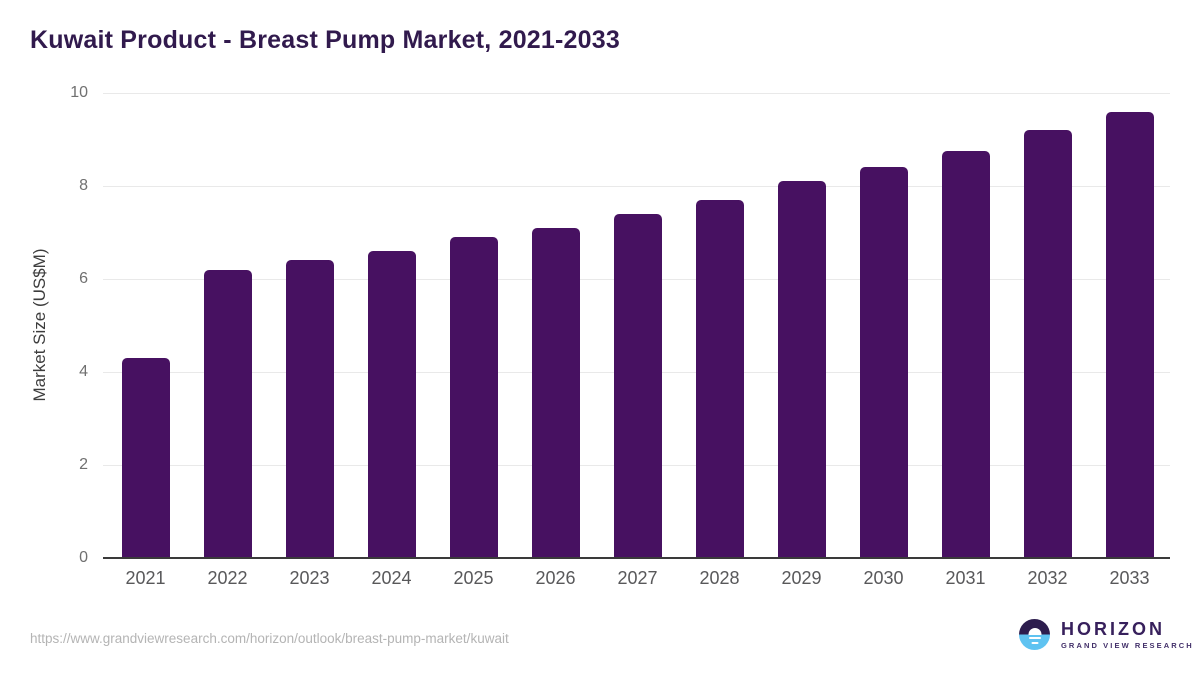  Describe the element at coordinates (801, 578) in the screenshot. I see `x-tick-label-2029: 2029` at that location.